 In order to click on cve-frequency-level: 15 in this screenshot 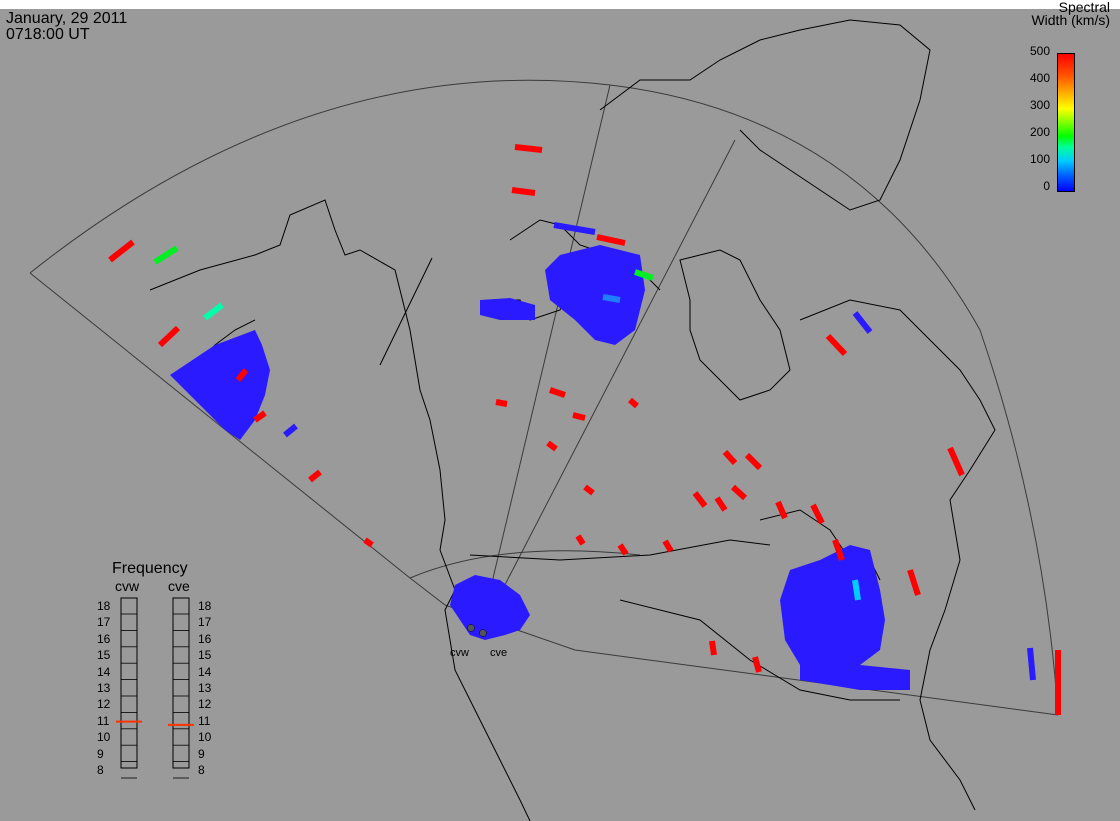, I will do `click(205, 655)`.